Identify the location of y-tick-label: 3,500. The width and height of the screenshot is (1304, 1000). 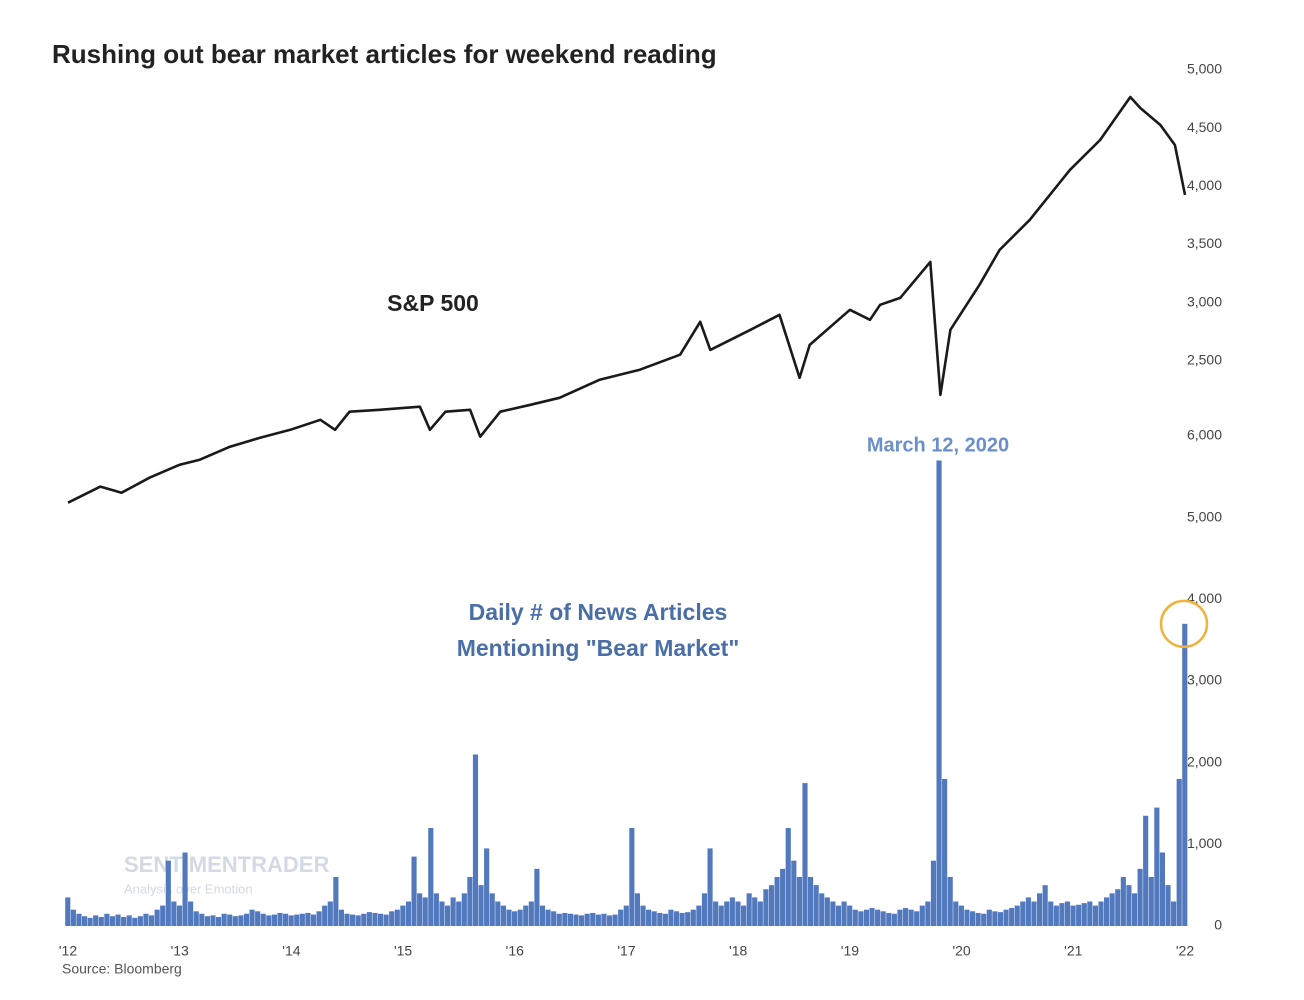
(1204, 243).